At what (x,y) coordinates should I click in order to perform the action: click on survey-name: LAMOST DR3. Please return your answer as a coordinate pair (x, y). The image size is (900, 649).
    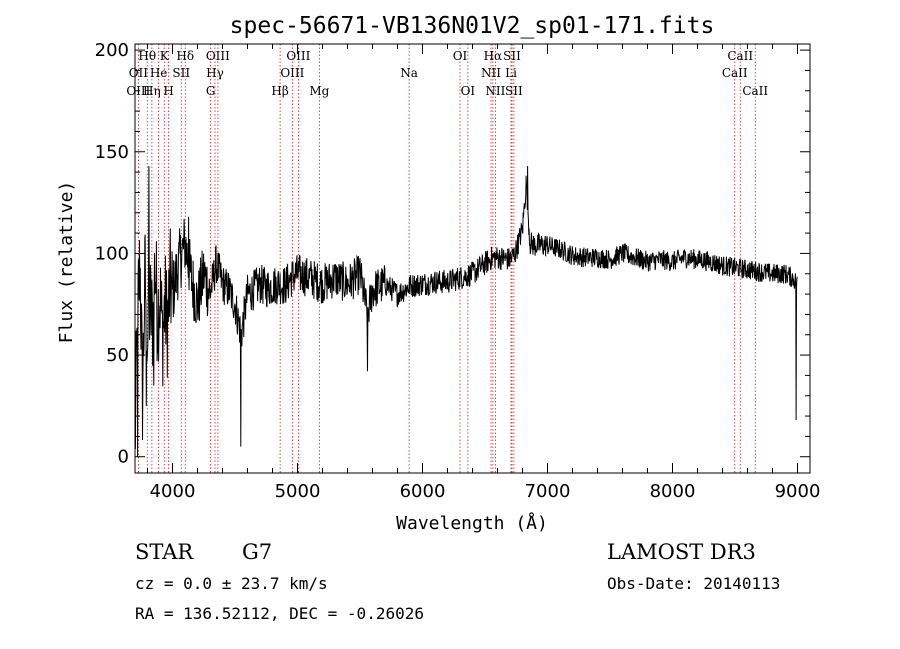
    Looking at the image, I should click on (681, 552).